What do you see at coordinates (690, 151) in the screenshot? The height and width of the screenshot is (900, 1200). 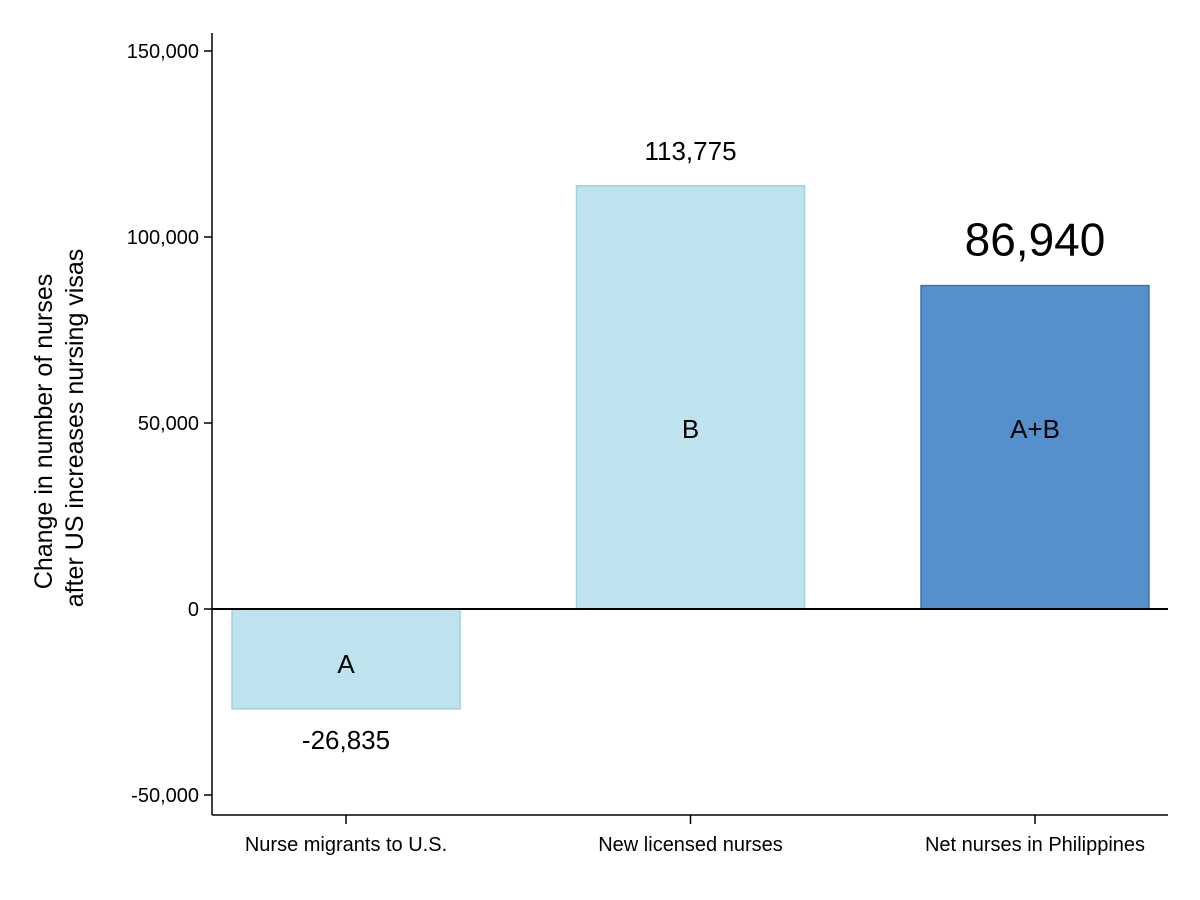 I see `value-label-2: 113,775` at bounding box center [690, 151].